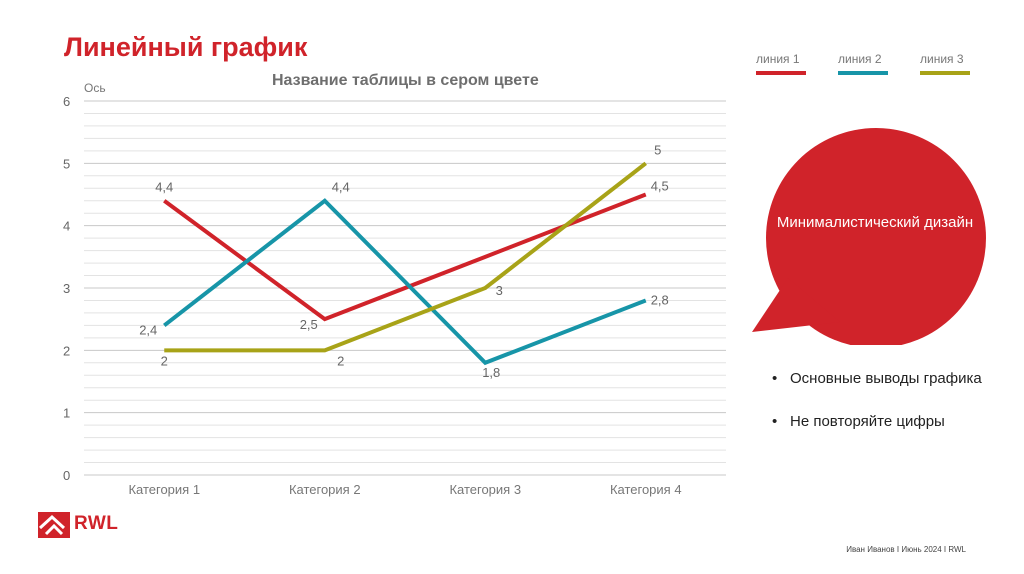 This screenshot has width=1024, height=574. I want to click on x-tick-label: Категория 1, so click(164, 489).